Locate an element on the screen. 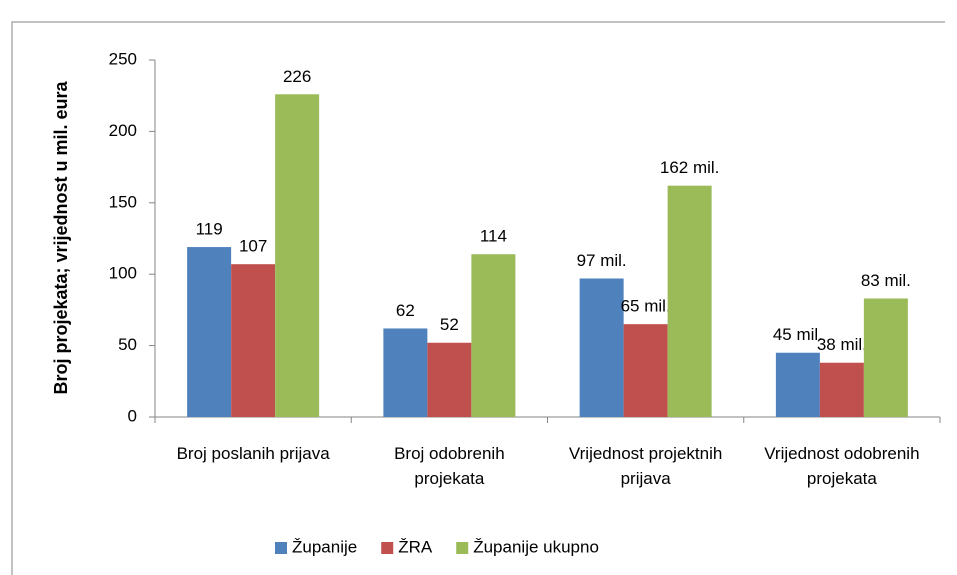  data-label: 107 is located at coordinates (253, 246).